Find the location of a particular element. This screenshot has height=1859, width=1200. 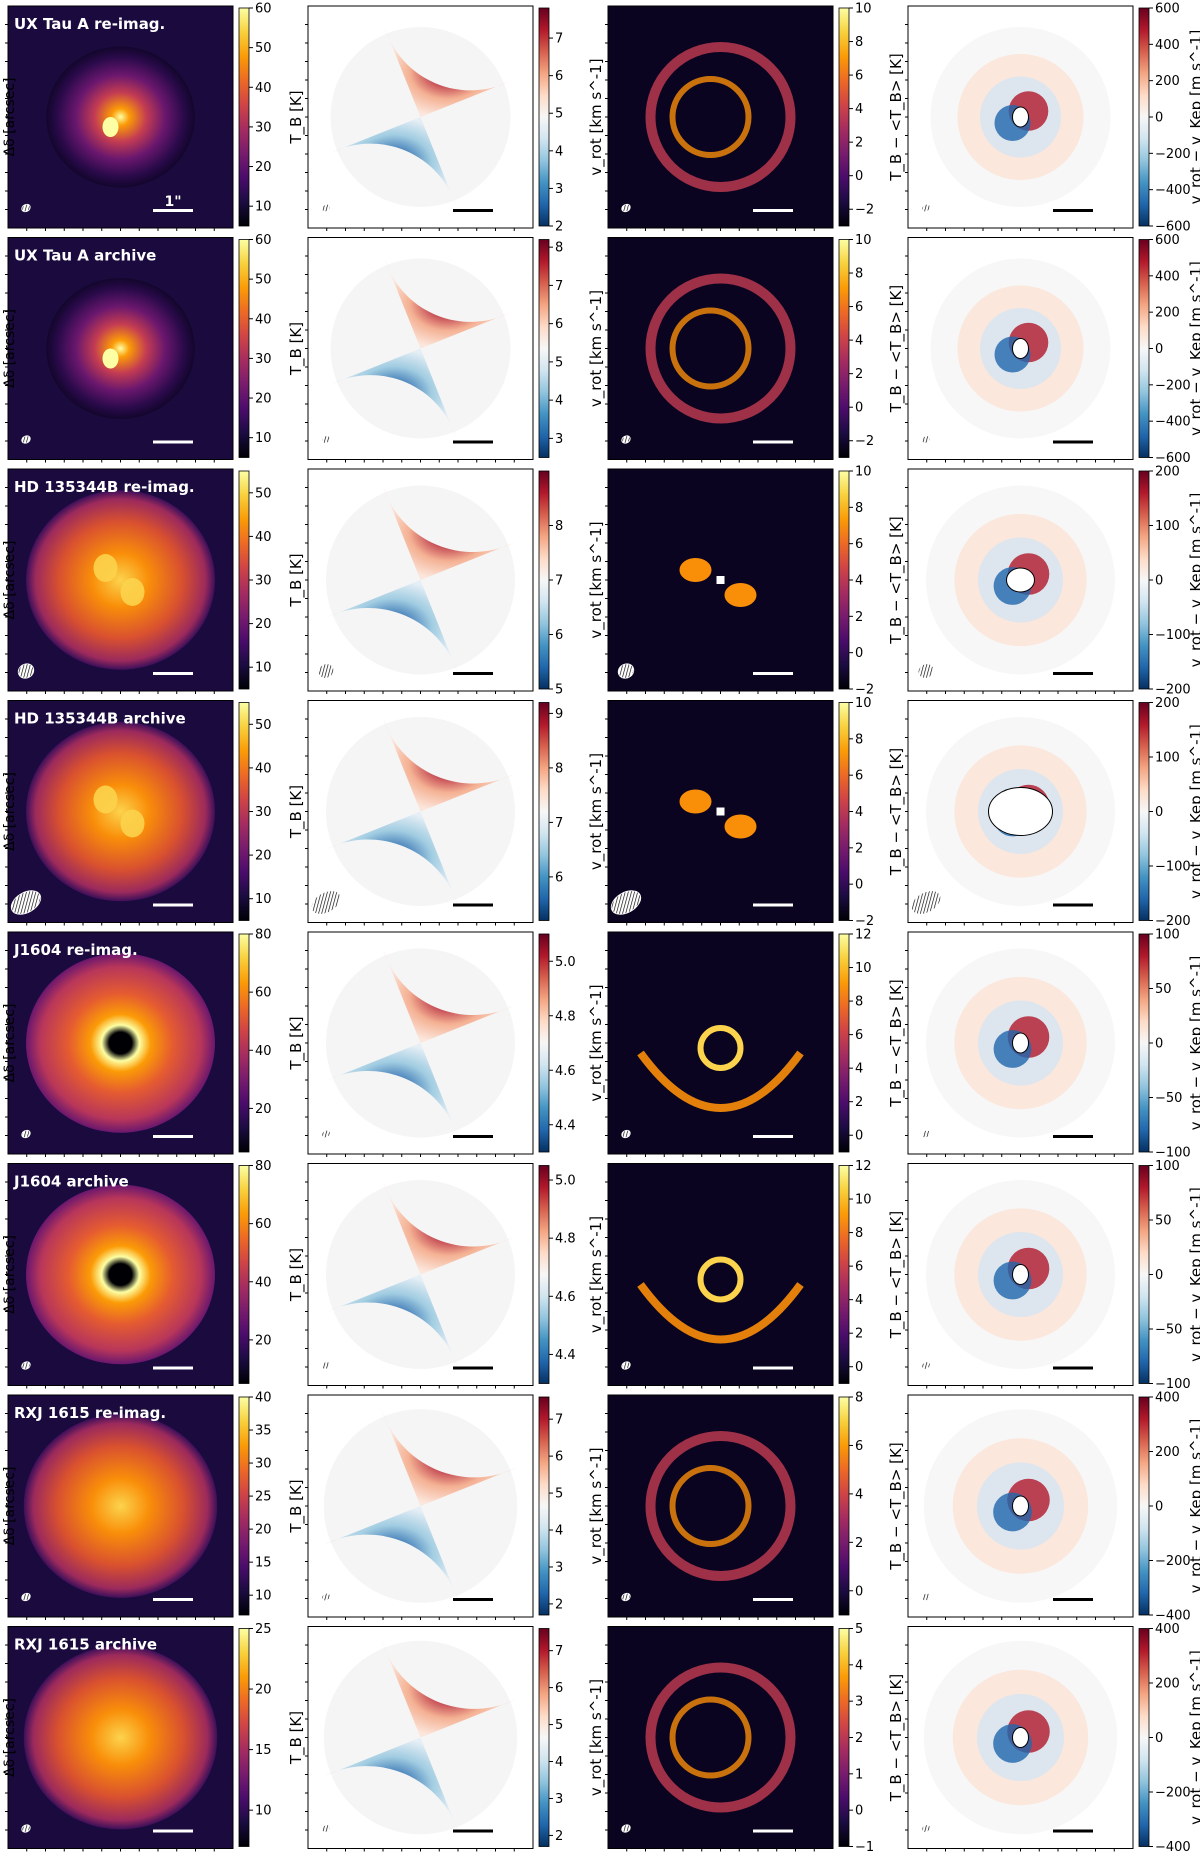

colorbar-dv-tick-0: −100 is located at coordinates (1173, 1384).